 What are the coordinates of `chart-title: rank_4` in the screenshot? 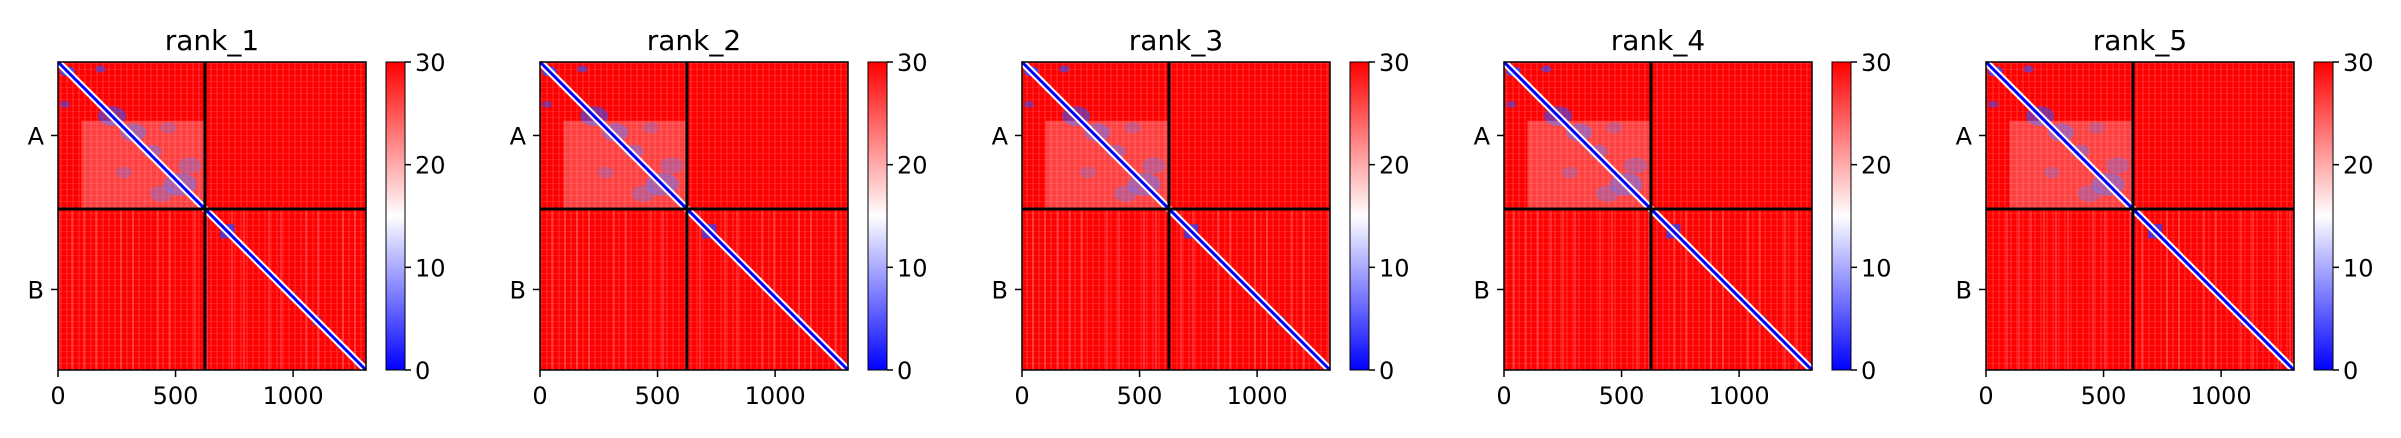 It's located at (1658, 40).